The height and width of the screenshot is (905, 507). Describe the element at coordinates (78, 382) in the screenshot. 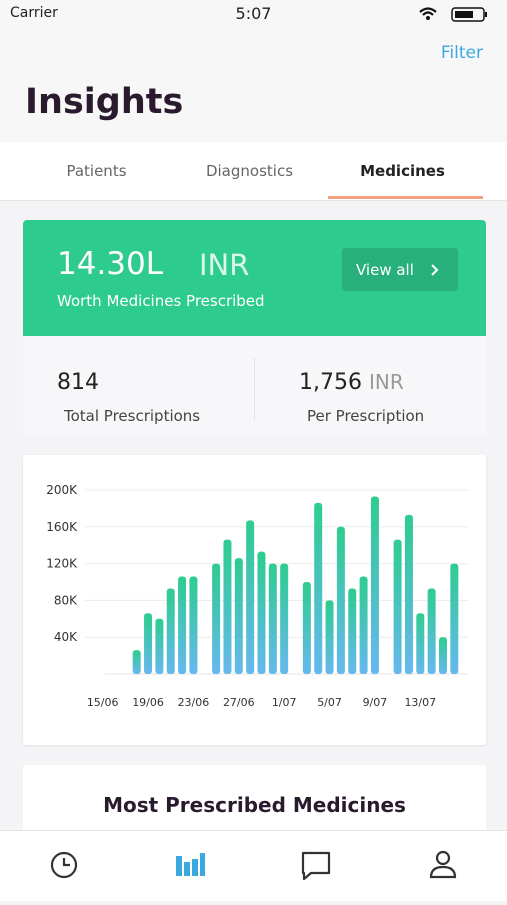

I see `stat-value: 814` at that location.